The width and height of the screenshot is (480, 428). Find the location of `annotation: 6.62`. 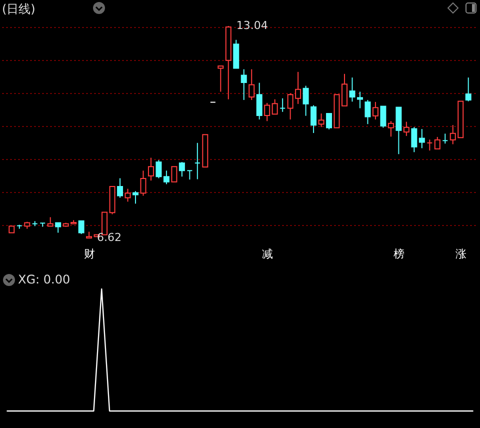

annotation: 6.62 is located at coordinates (109, 237).